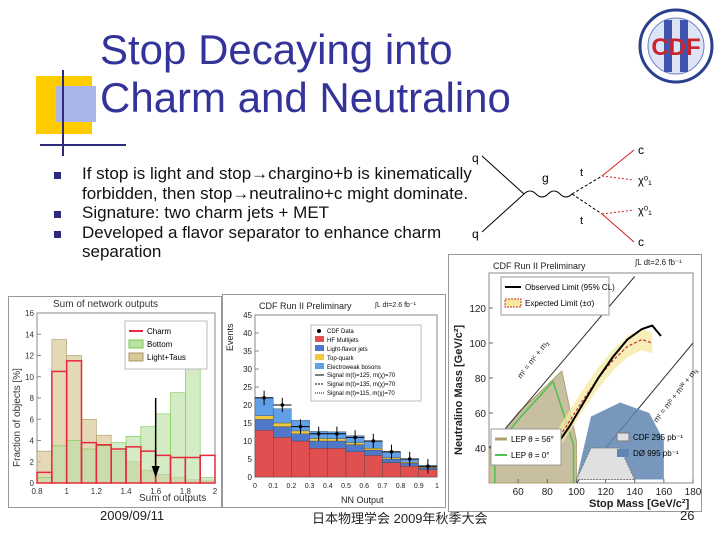 Image resolution: width=720 pixels, height=540 pixels. Describe the element at coordinates (362, 500) in the screenshot. I see `chart2-xlabel: NN Output` at that location.